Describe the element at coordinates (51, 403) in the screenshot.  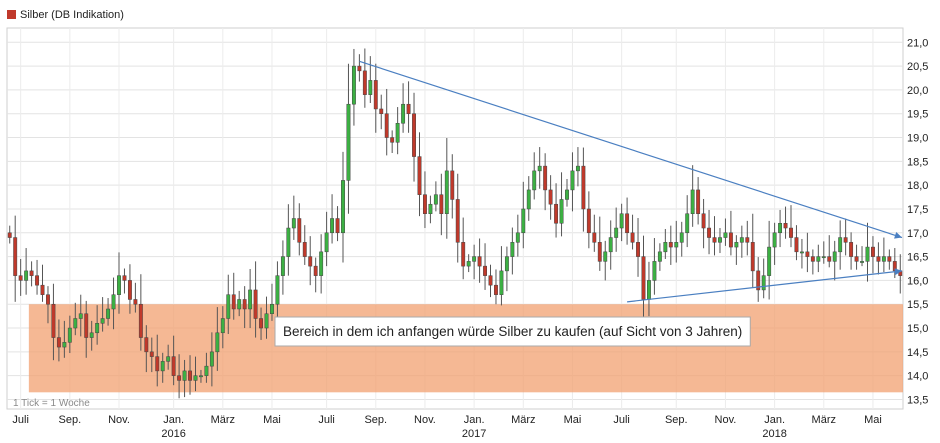
I see `tick-note: 1 Tick = 1 Woche` at that location.